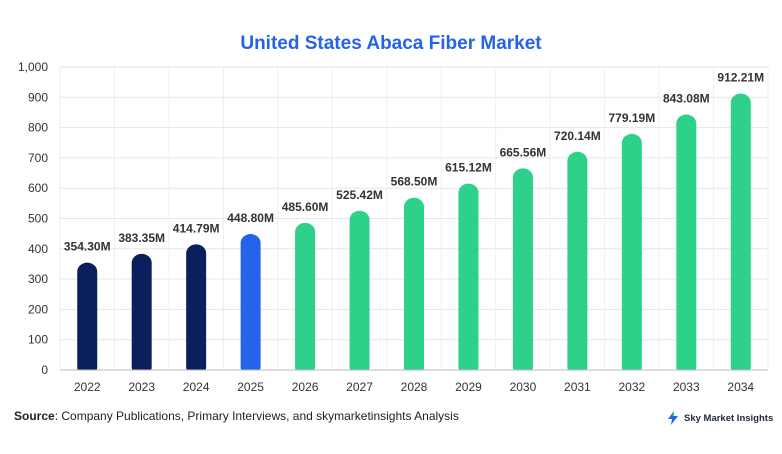 This screenshot has height=454, width=782. I want to click on y-tick-label: 200, so click(38, 309).